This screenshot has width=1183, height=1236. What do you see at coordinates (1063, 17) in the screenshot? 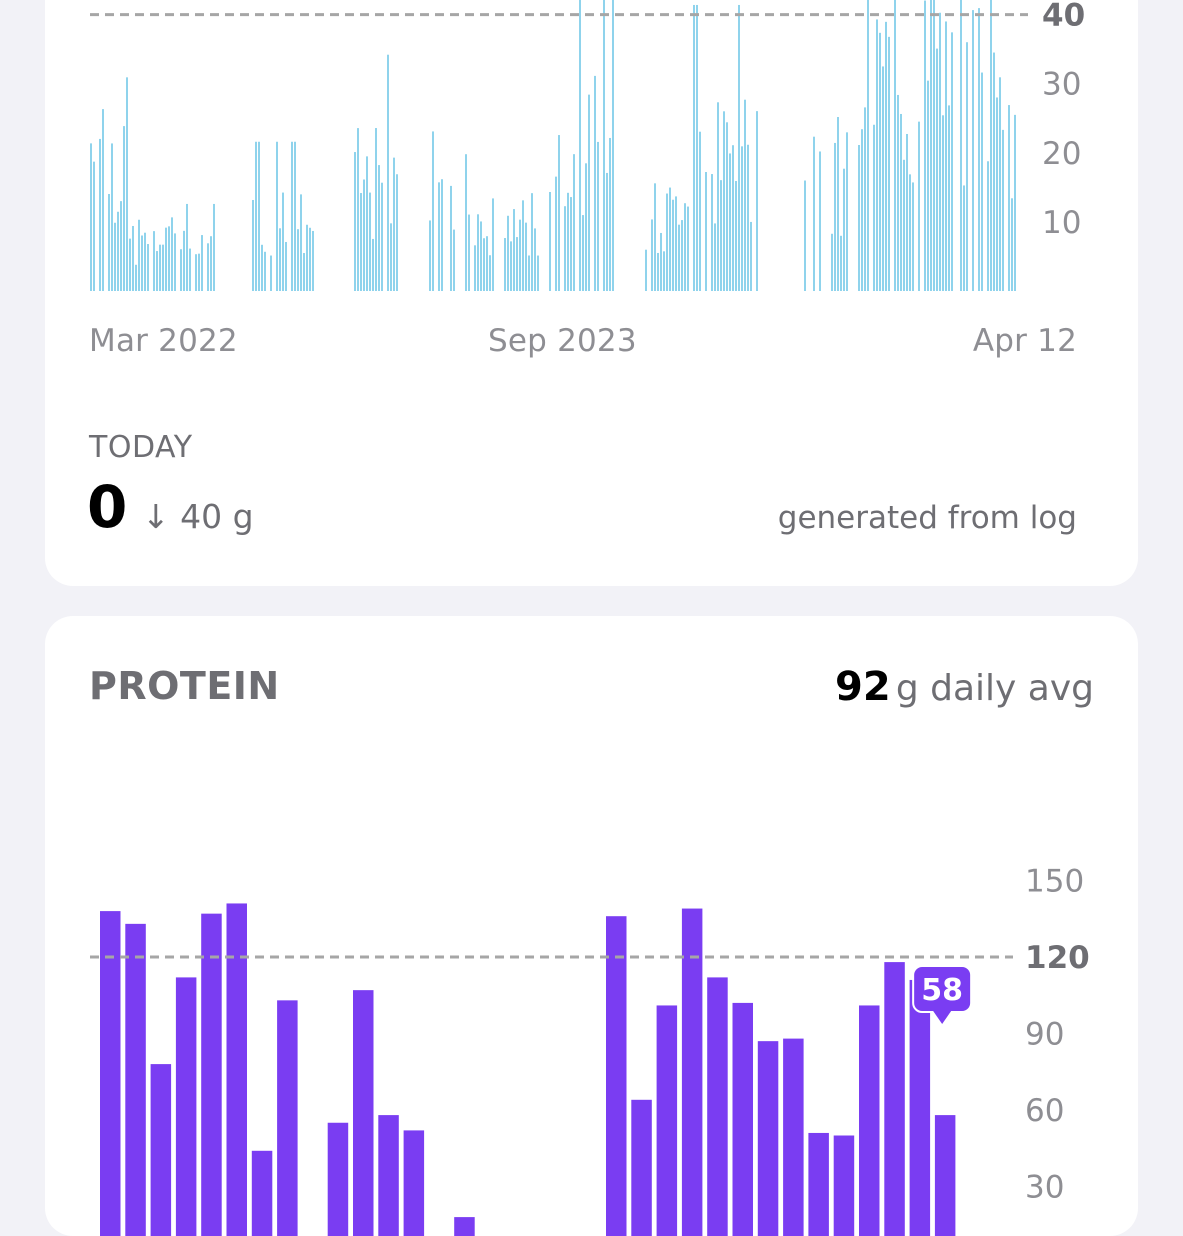
I see `y-tick-label: 40` at bounding box center [1063, 17].